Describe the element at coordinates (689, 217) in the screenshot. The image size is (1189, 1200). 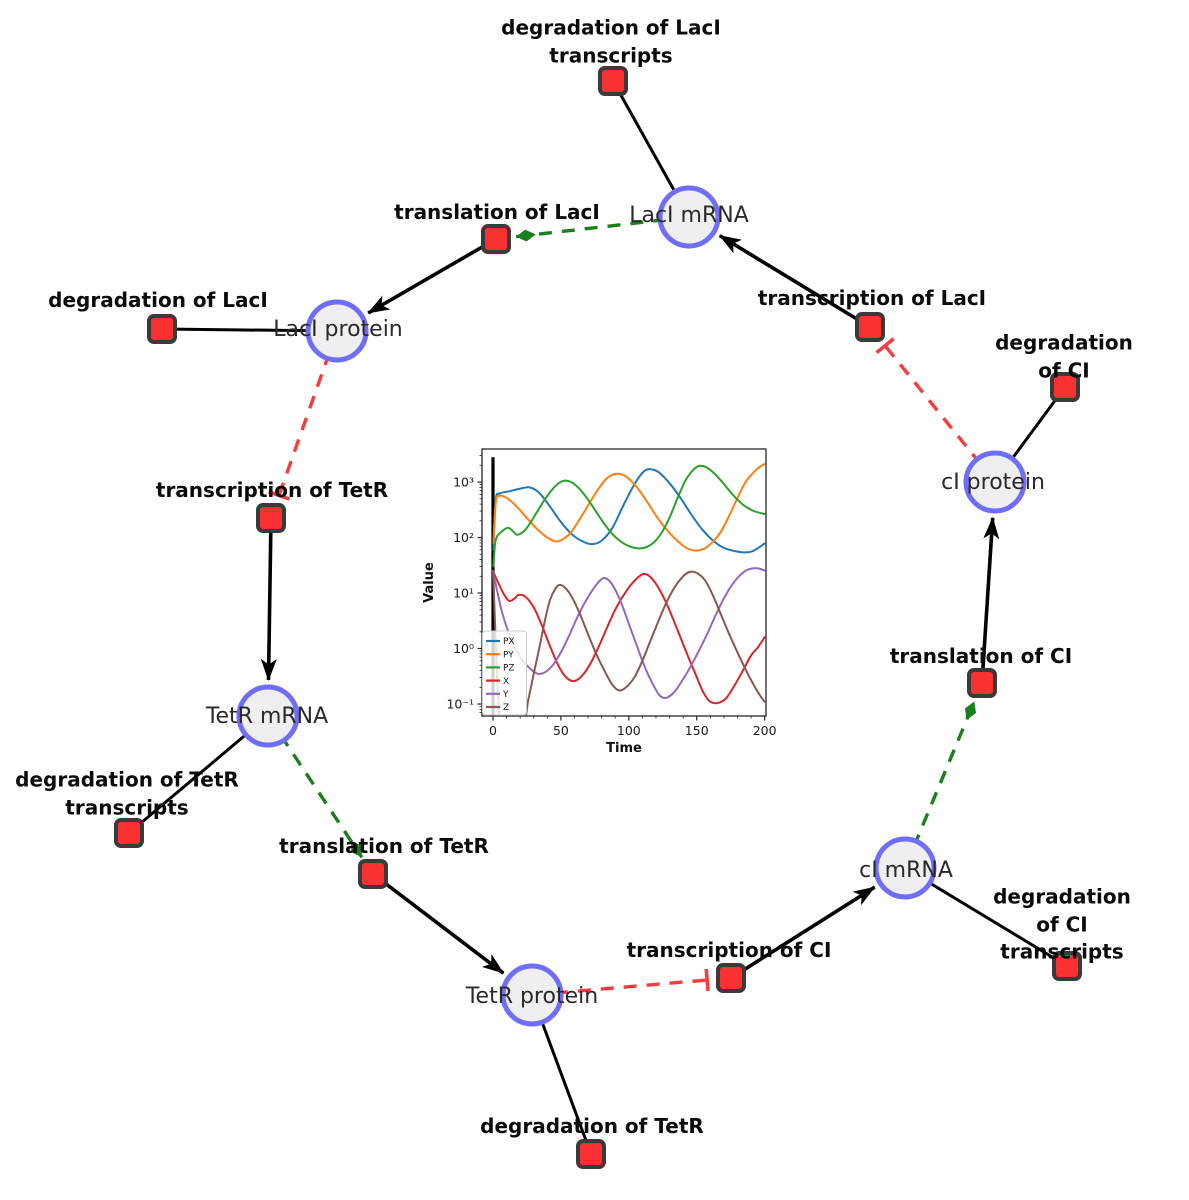
I see `node-laci-mrna` at that location.